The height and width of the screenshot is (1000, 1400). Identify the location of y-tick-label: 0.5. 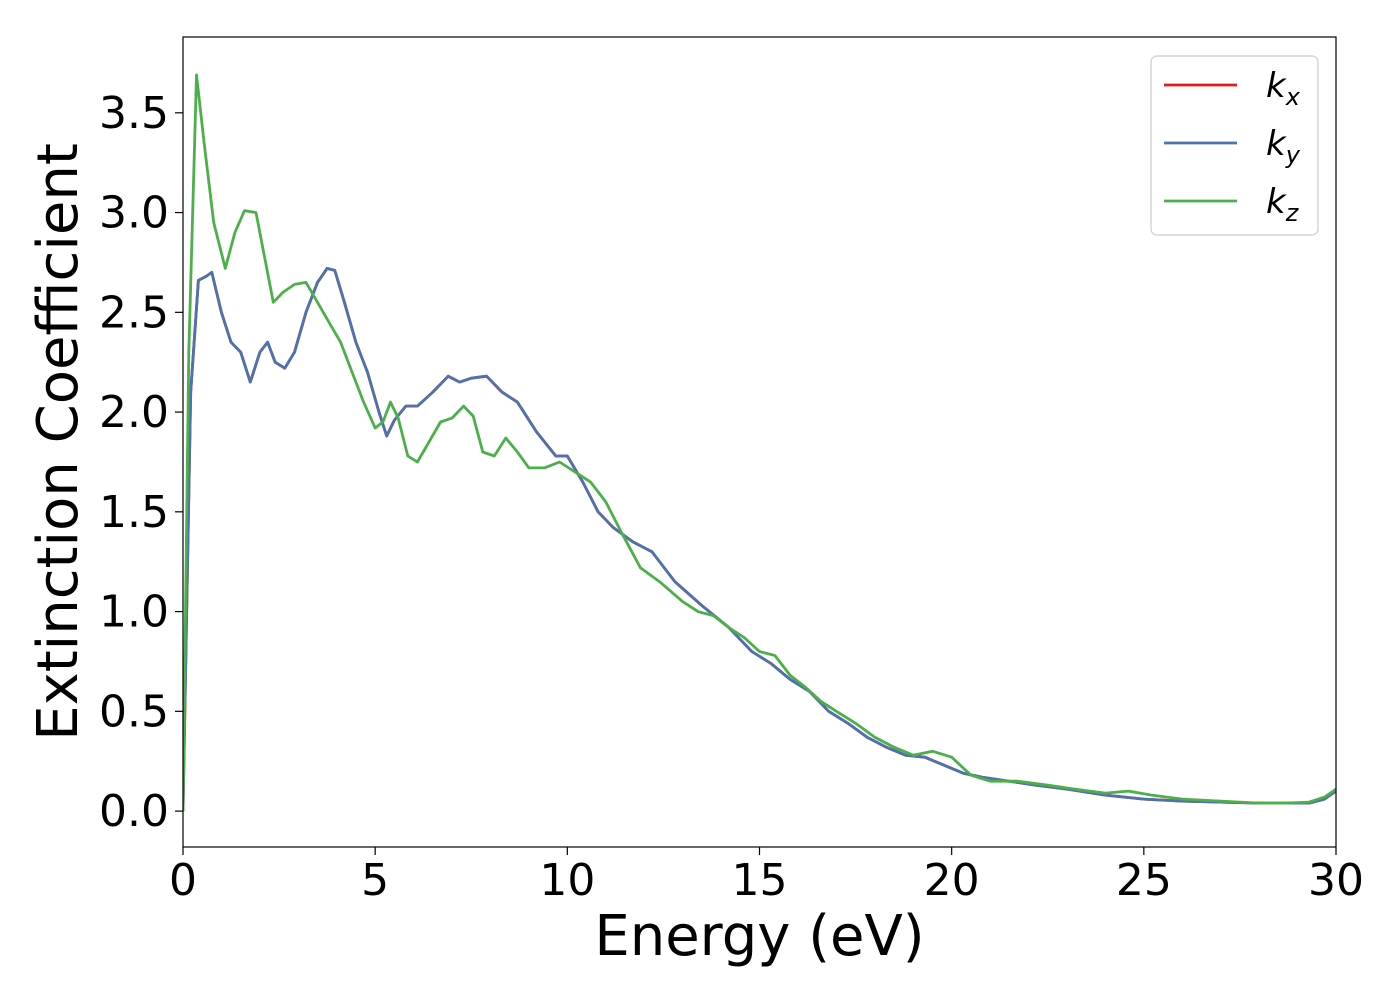
(134, 711).